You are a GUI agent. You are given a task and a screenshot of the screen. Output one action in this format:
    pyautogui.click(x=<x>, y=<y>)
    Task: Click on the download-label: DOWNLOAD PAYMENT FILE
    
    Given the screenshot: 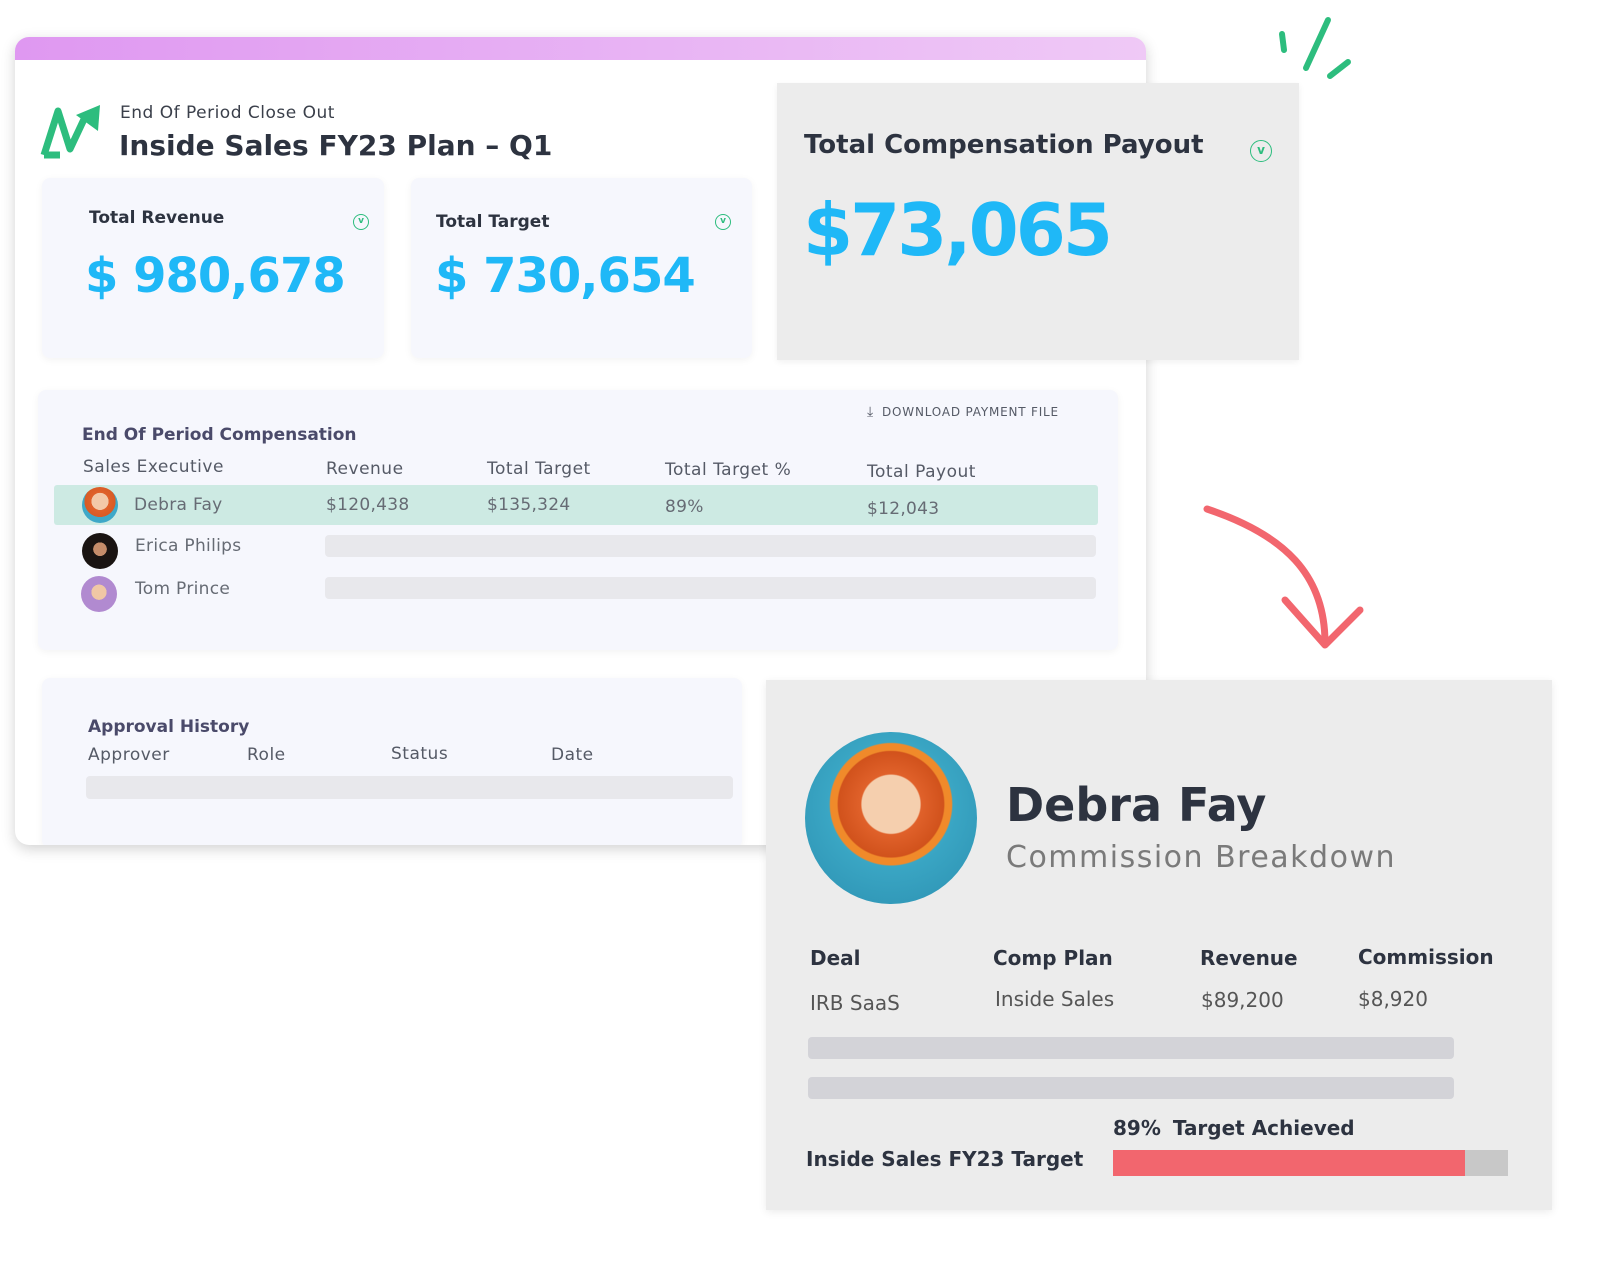 What is the action you would take?
    pyautogui.click(x=970, y=412)
    